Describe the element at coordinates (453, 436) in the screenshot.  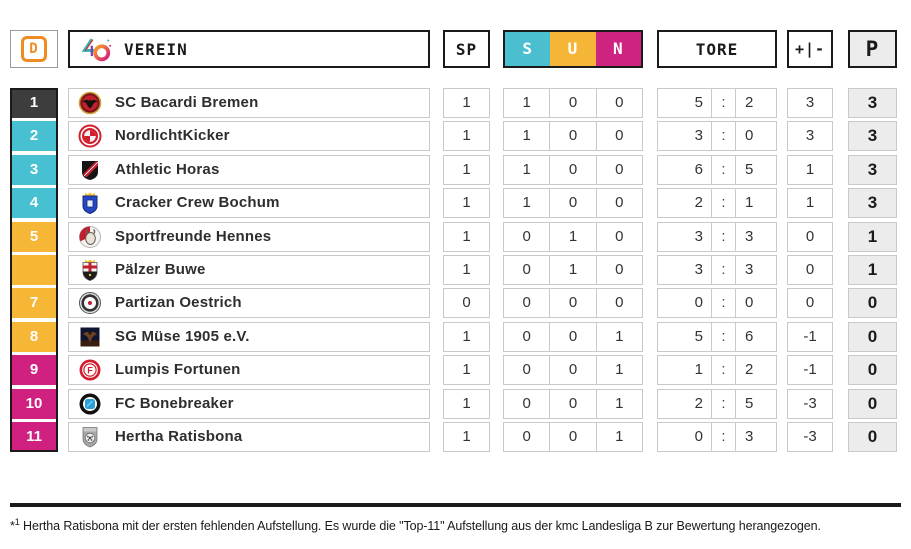
I see `table-row: 11 Hertha Ratisbona 1 0 0 1 0:3 -3 0` at that location.